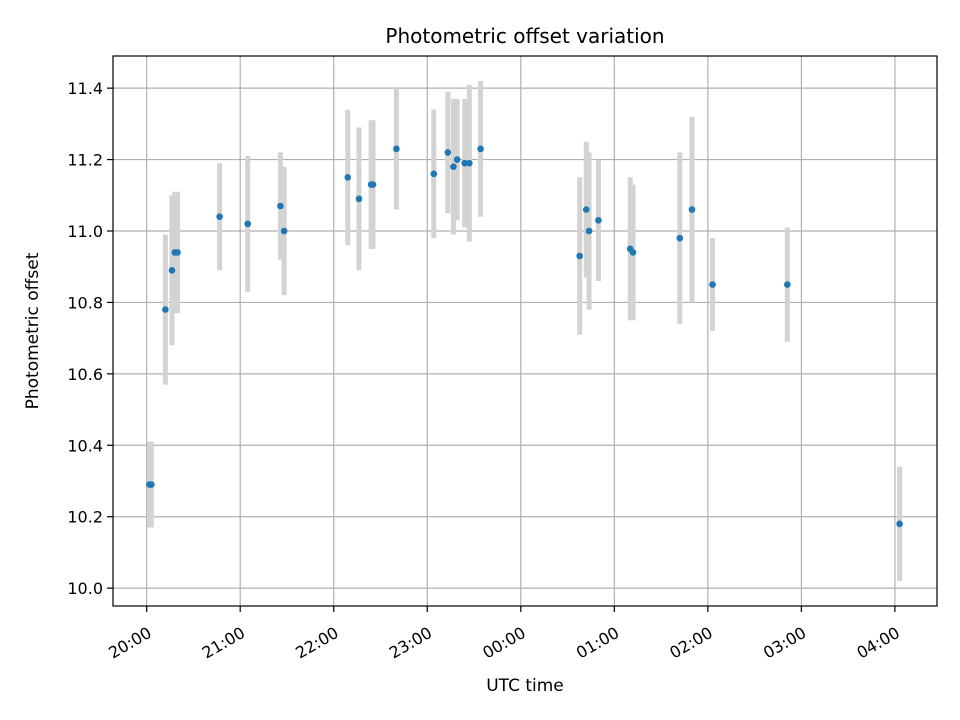  I want to click on y-tick-label: 10.6, so click(85, 374).